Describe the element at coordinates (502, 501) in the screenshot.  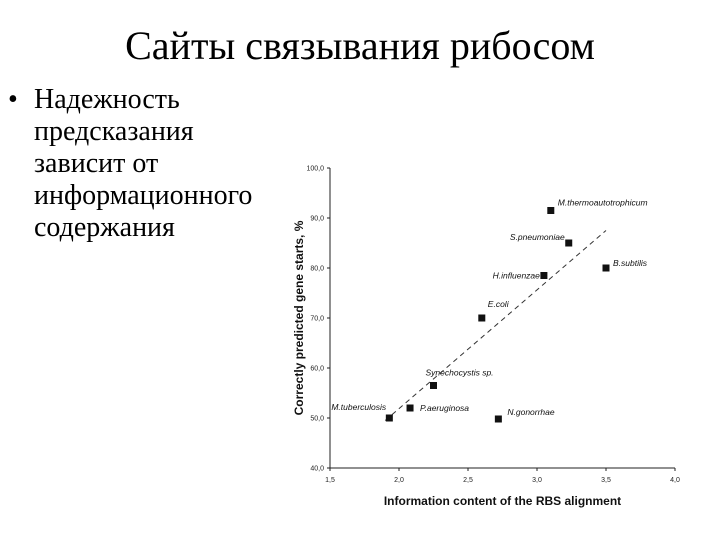
I see `x-axis-label: Information content of the RBS alignment` at that location.